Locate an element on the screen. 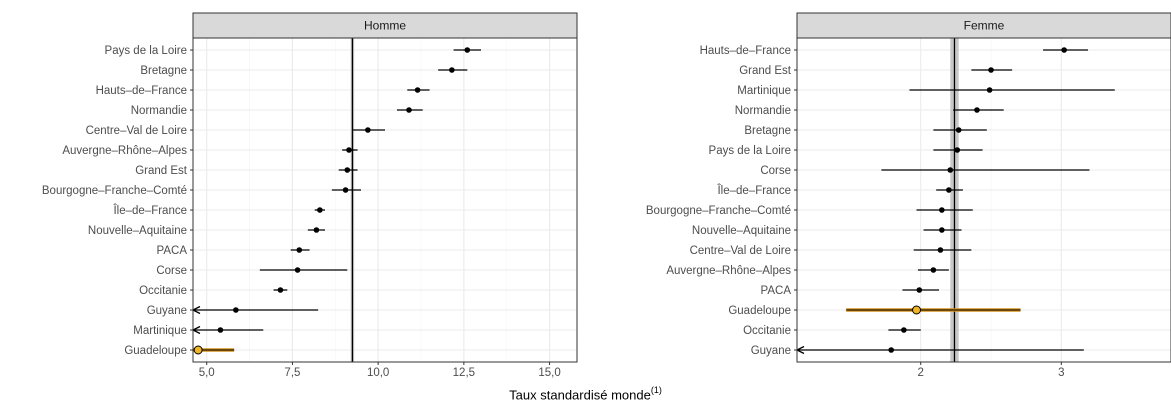 The width and height of the screenshot is (1171, 410). panel-title: Femme is located at coordinates (984, 26).